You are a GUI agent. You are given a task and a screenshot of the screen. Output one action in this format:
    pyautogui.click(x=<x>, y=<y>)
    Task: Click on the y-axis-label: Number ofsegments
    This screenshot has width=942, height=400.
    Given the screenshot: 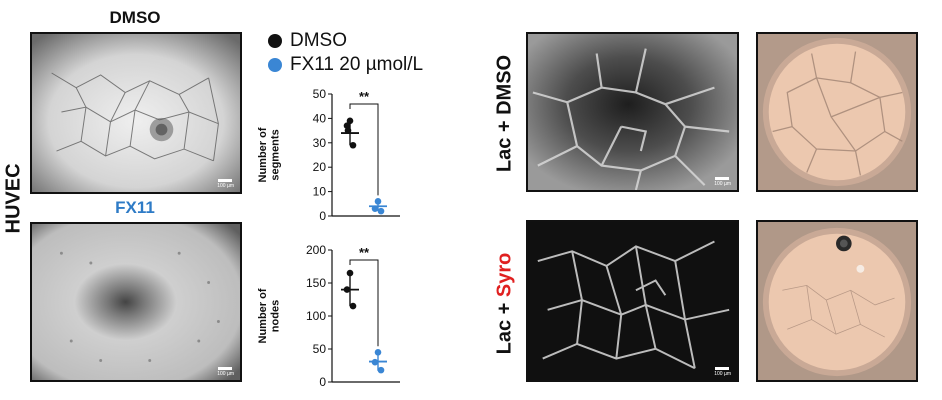 What is the action you would take?
    pyautogui.click(x=269, y=154)
    